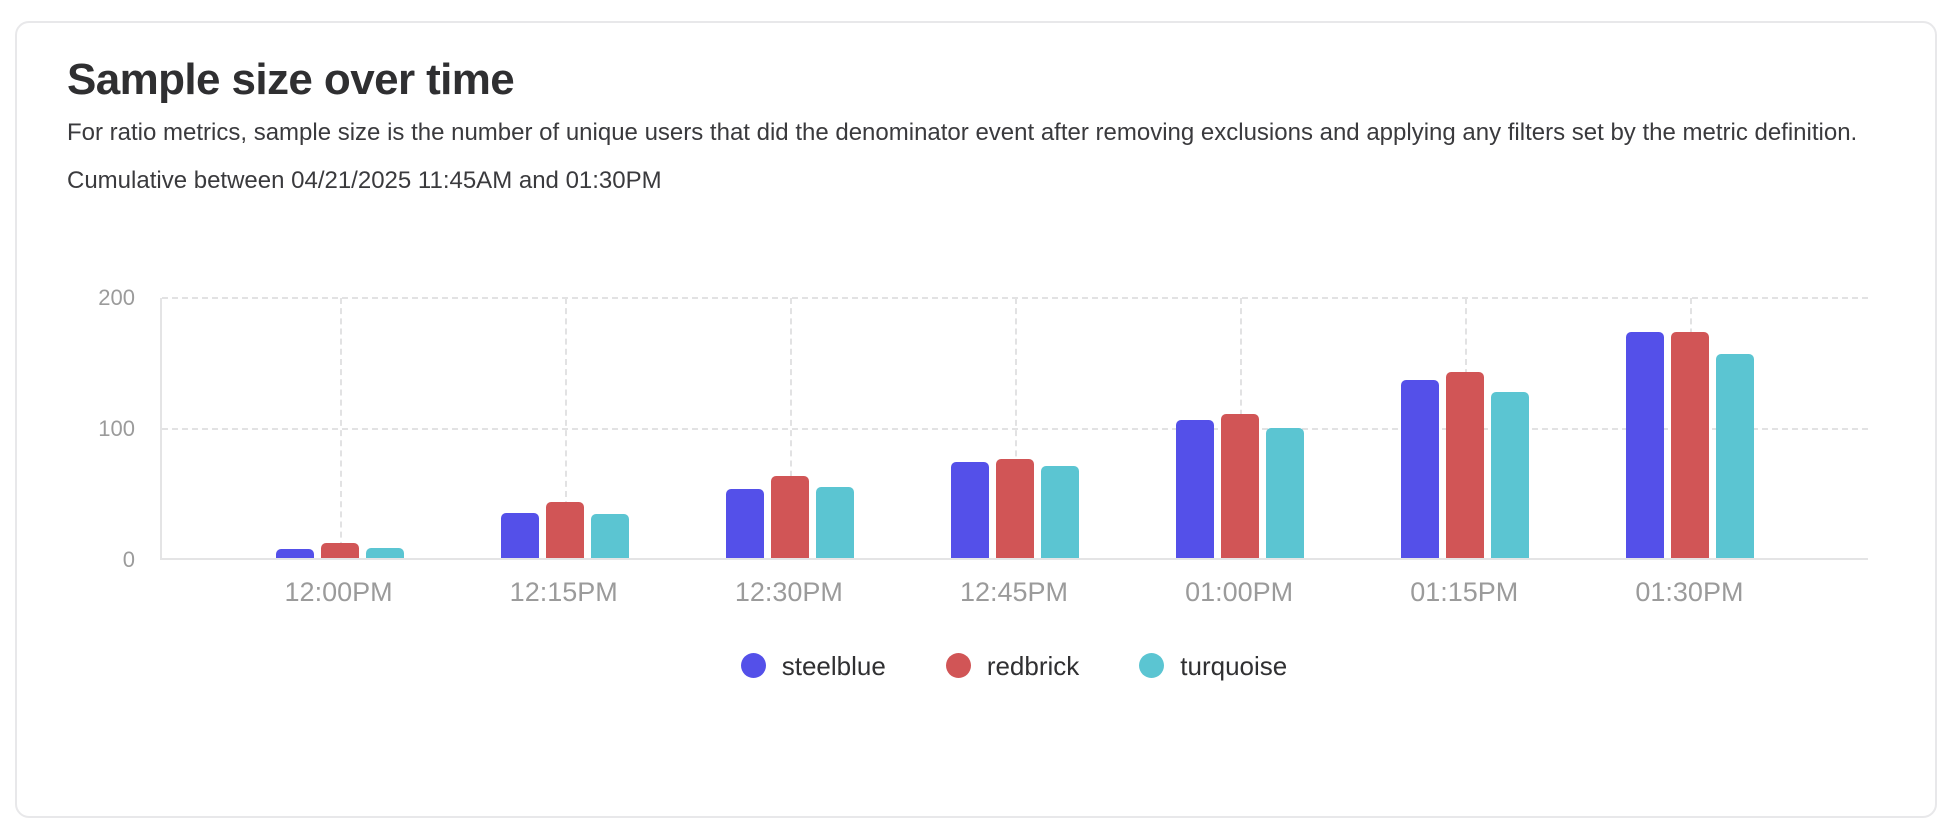 This screenshot has height=838, width=1958. What do you see at coordinates (1239, 592) in the screenshot?
I see `x-axis-label: 01:00PM` at bounding box center [1239, 592].